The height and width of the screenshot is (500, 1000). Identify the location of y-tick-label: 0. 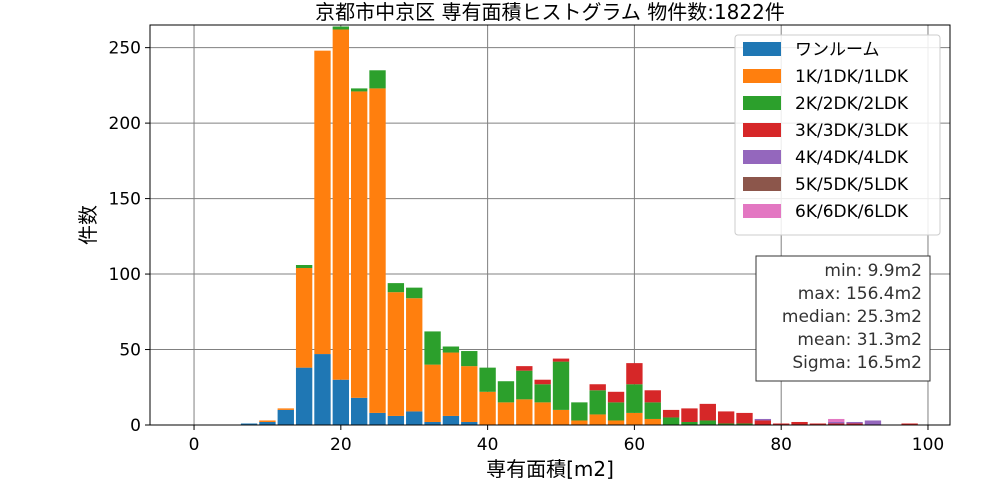
(135, 426).